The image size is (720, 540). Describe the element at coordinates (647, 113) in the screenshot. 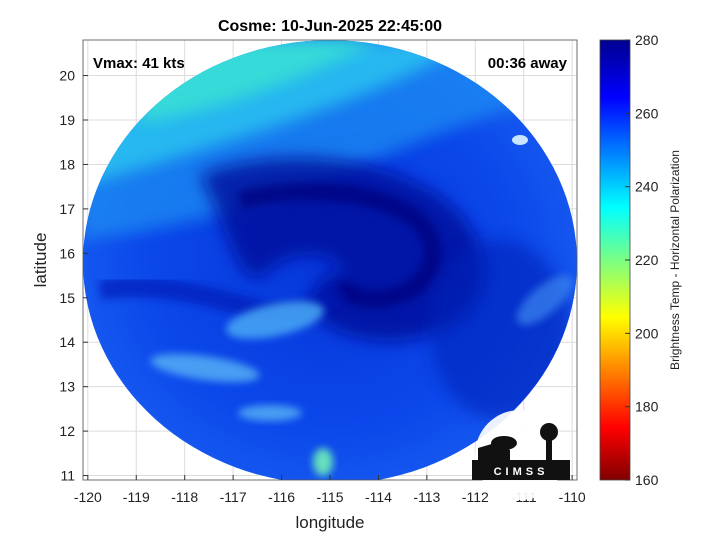

I see `colorbar-tick-label: 260` at that location.